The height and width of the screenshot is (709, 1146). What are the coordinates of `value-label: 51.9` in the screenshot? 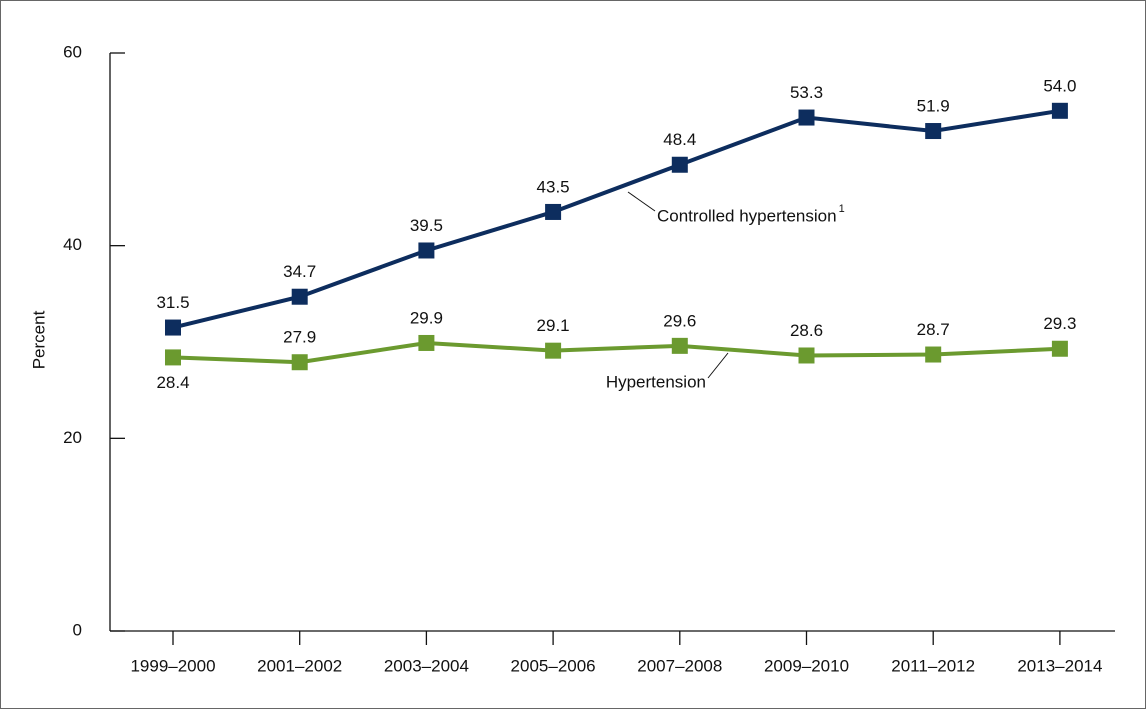 It's located at (933, 106).